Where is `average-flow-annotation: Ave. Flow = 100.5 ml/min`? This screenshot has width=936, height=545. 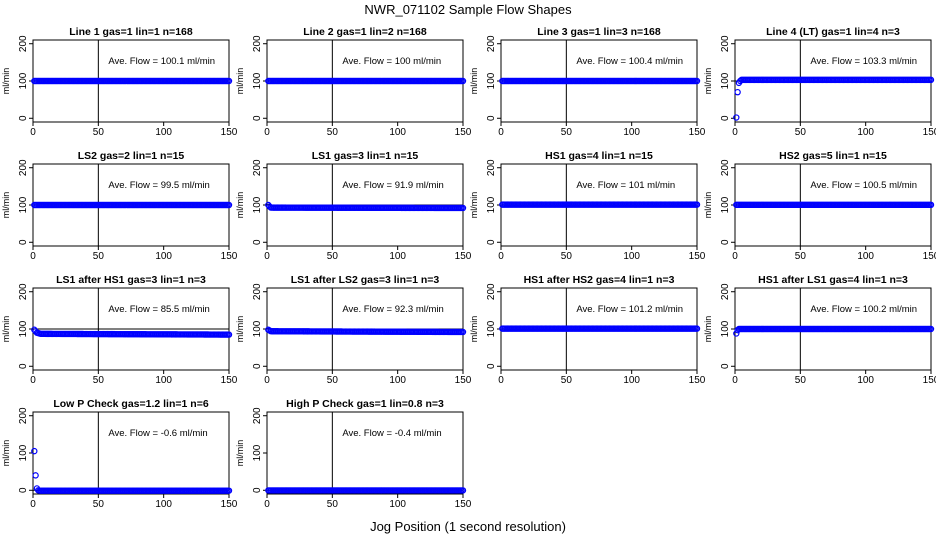
average-flow-annotation: Ave. Flow = 100.5 ml/min is located at coordinates (863, 185).